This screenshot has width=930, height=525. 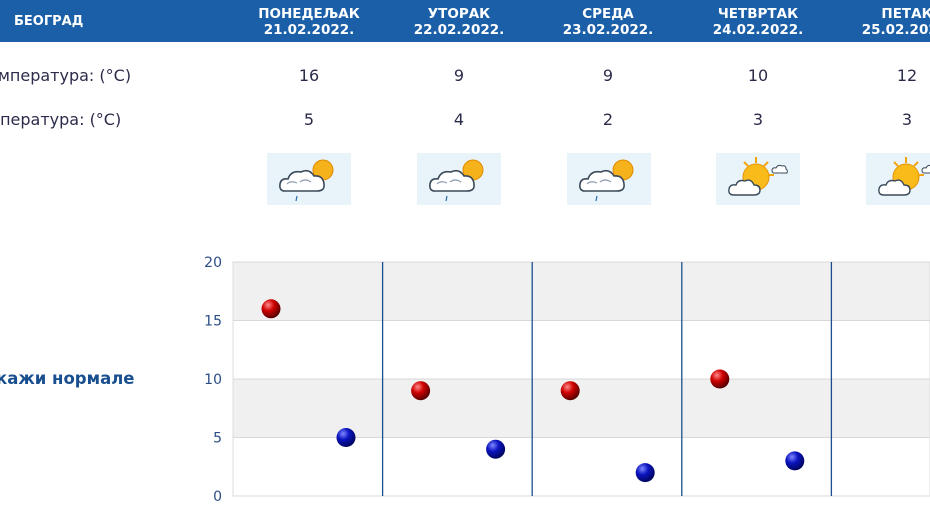 I want to click on max-temp-value: 10, so click(x=758, y=75).